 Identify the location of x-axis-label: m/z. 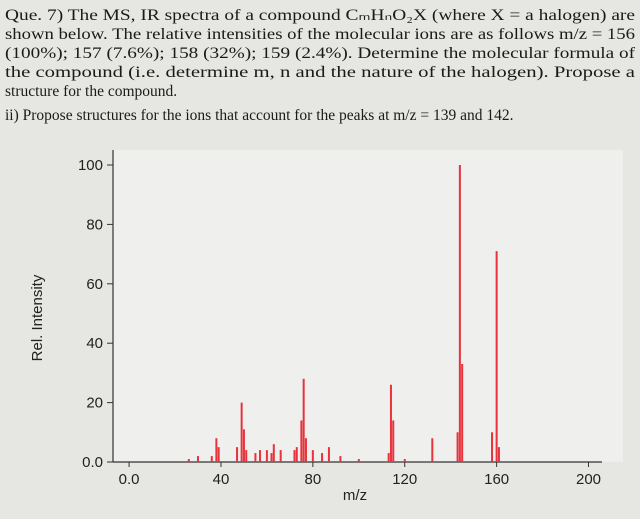
(355, 495).